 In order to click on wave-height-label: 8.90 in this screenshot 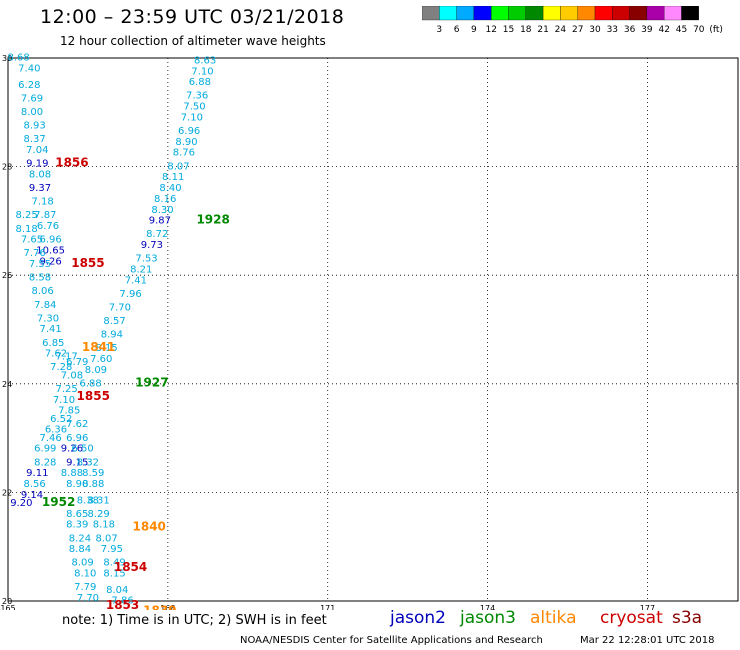, I will do `click(77, 484)`.